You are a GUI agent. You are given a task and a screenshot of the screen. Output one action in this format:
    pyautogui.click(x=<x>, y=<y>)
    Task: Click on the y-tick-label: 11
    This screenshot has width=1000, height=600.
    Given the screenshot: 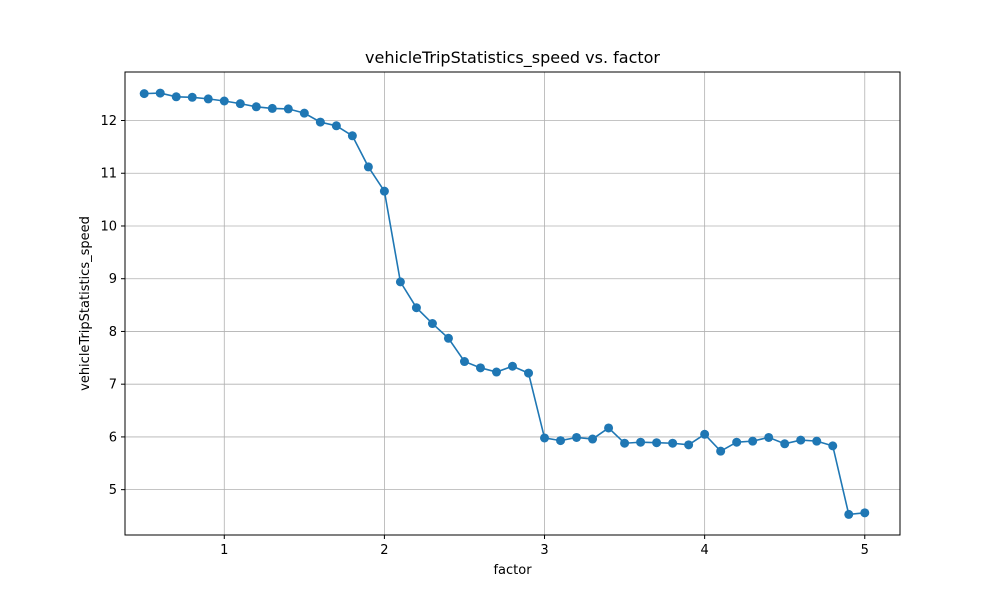 What is the action you would take?
    pyautogui.click(x=108, y=174)
    